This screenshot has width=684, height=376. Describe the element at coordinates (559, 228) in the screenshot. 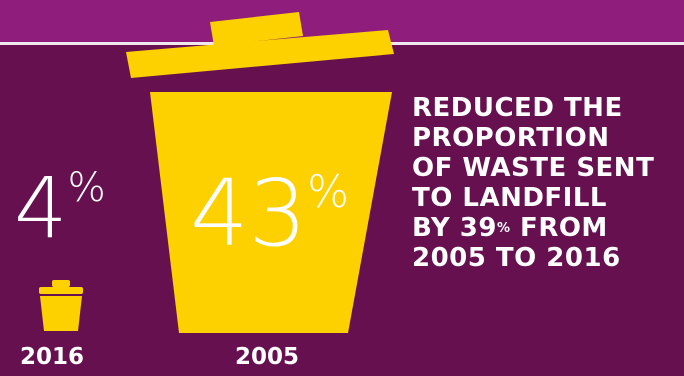

I see `headline-line-5-suffix: FROM` at that location.